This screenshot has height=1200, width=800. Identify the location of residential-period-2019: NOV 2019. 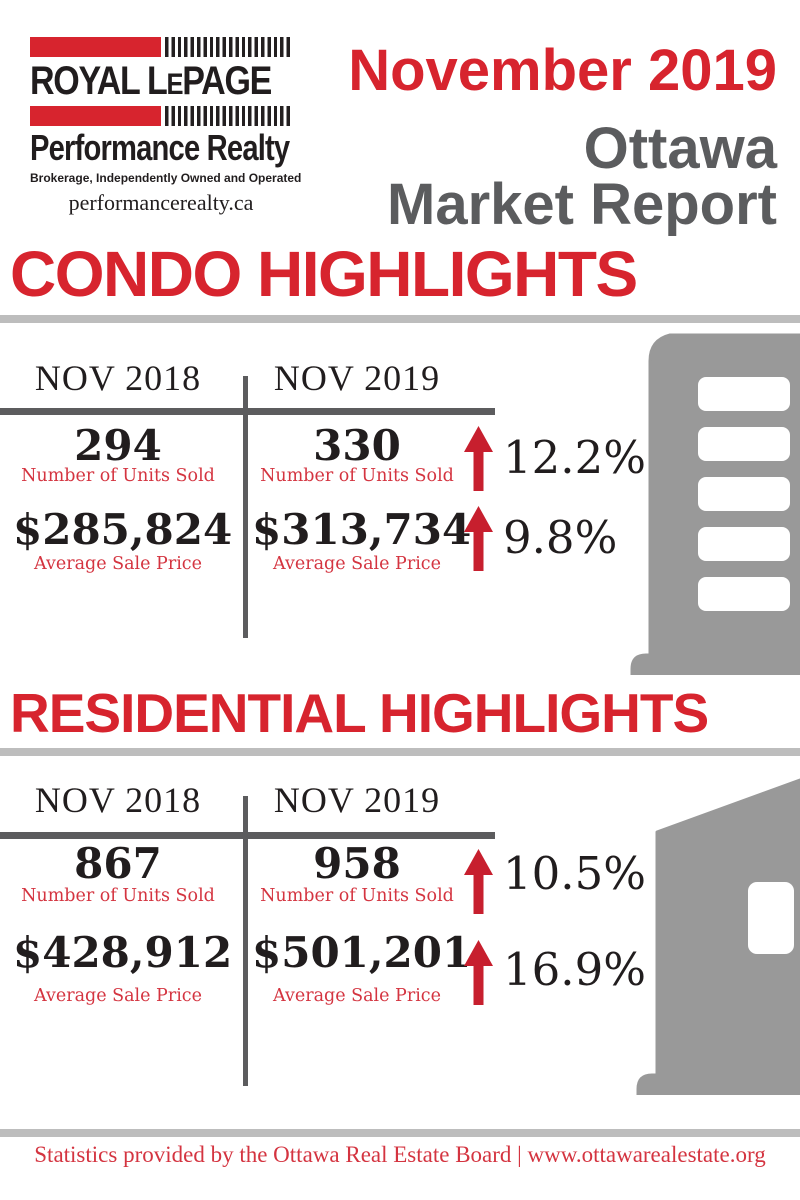
(357, 800).